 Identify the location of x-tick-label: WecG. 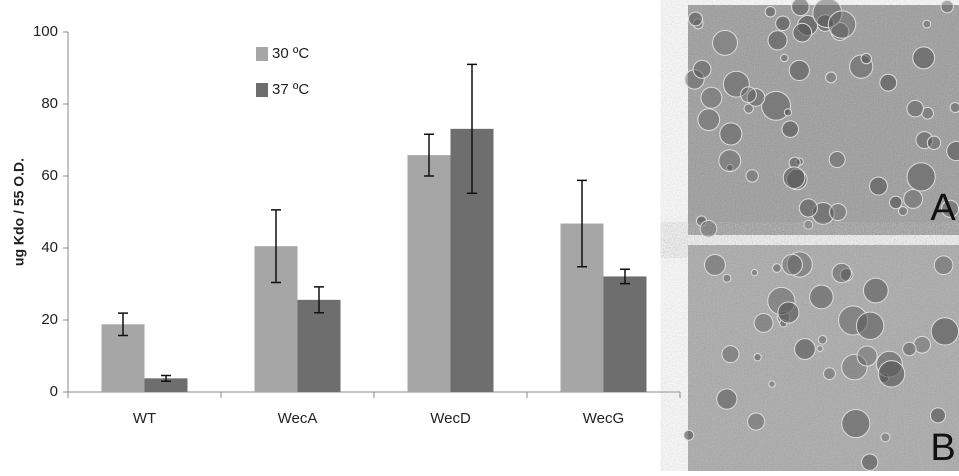
(603, 418).